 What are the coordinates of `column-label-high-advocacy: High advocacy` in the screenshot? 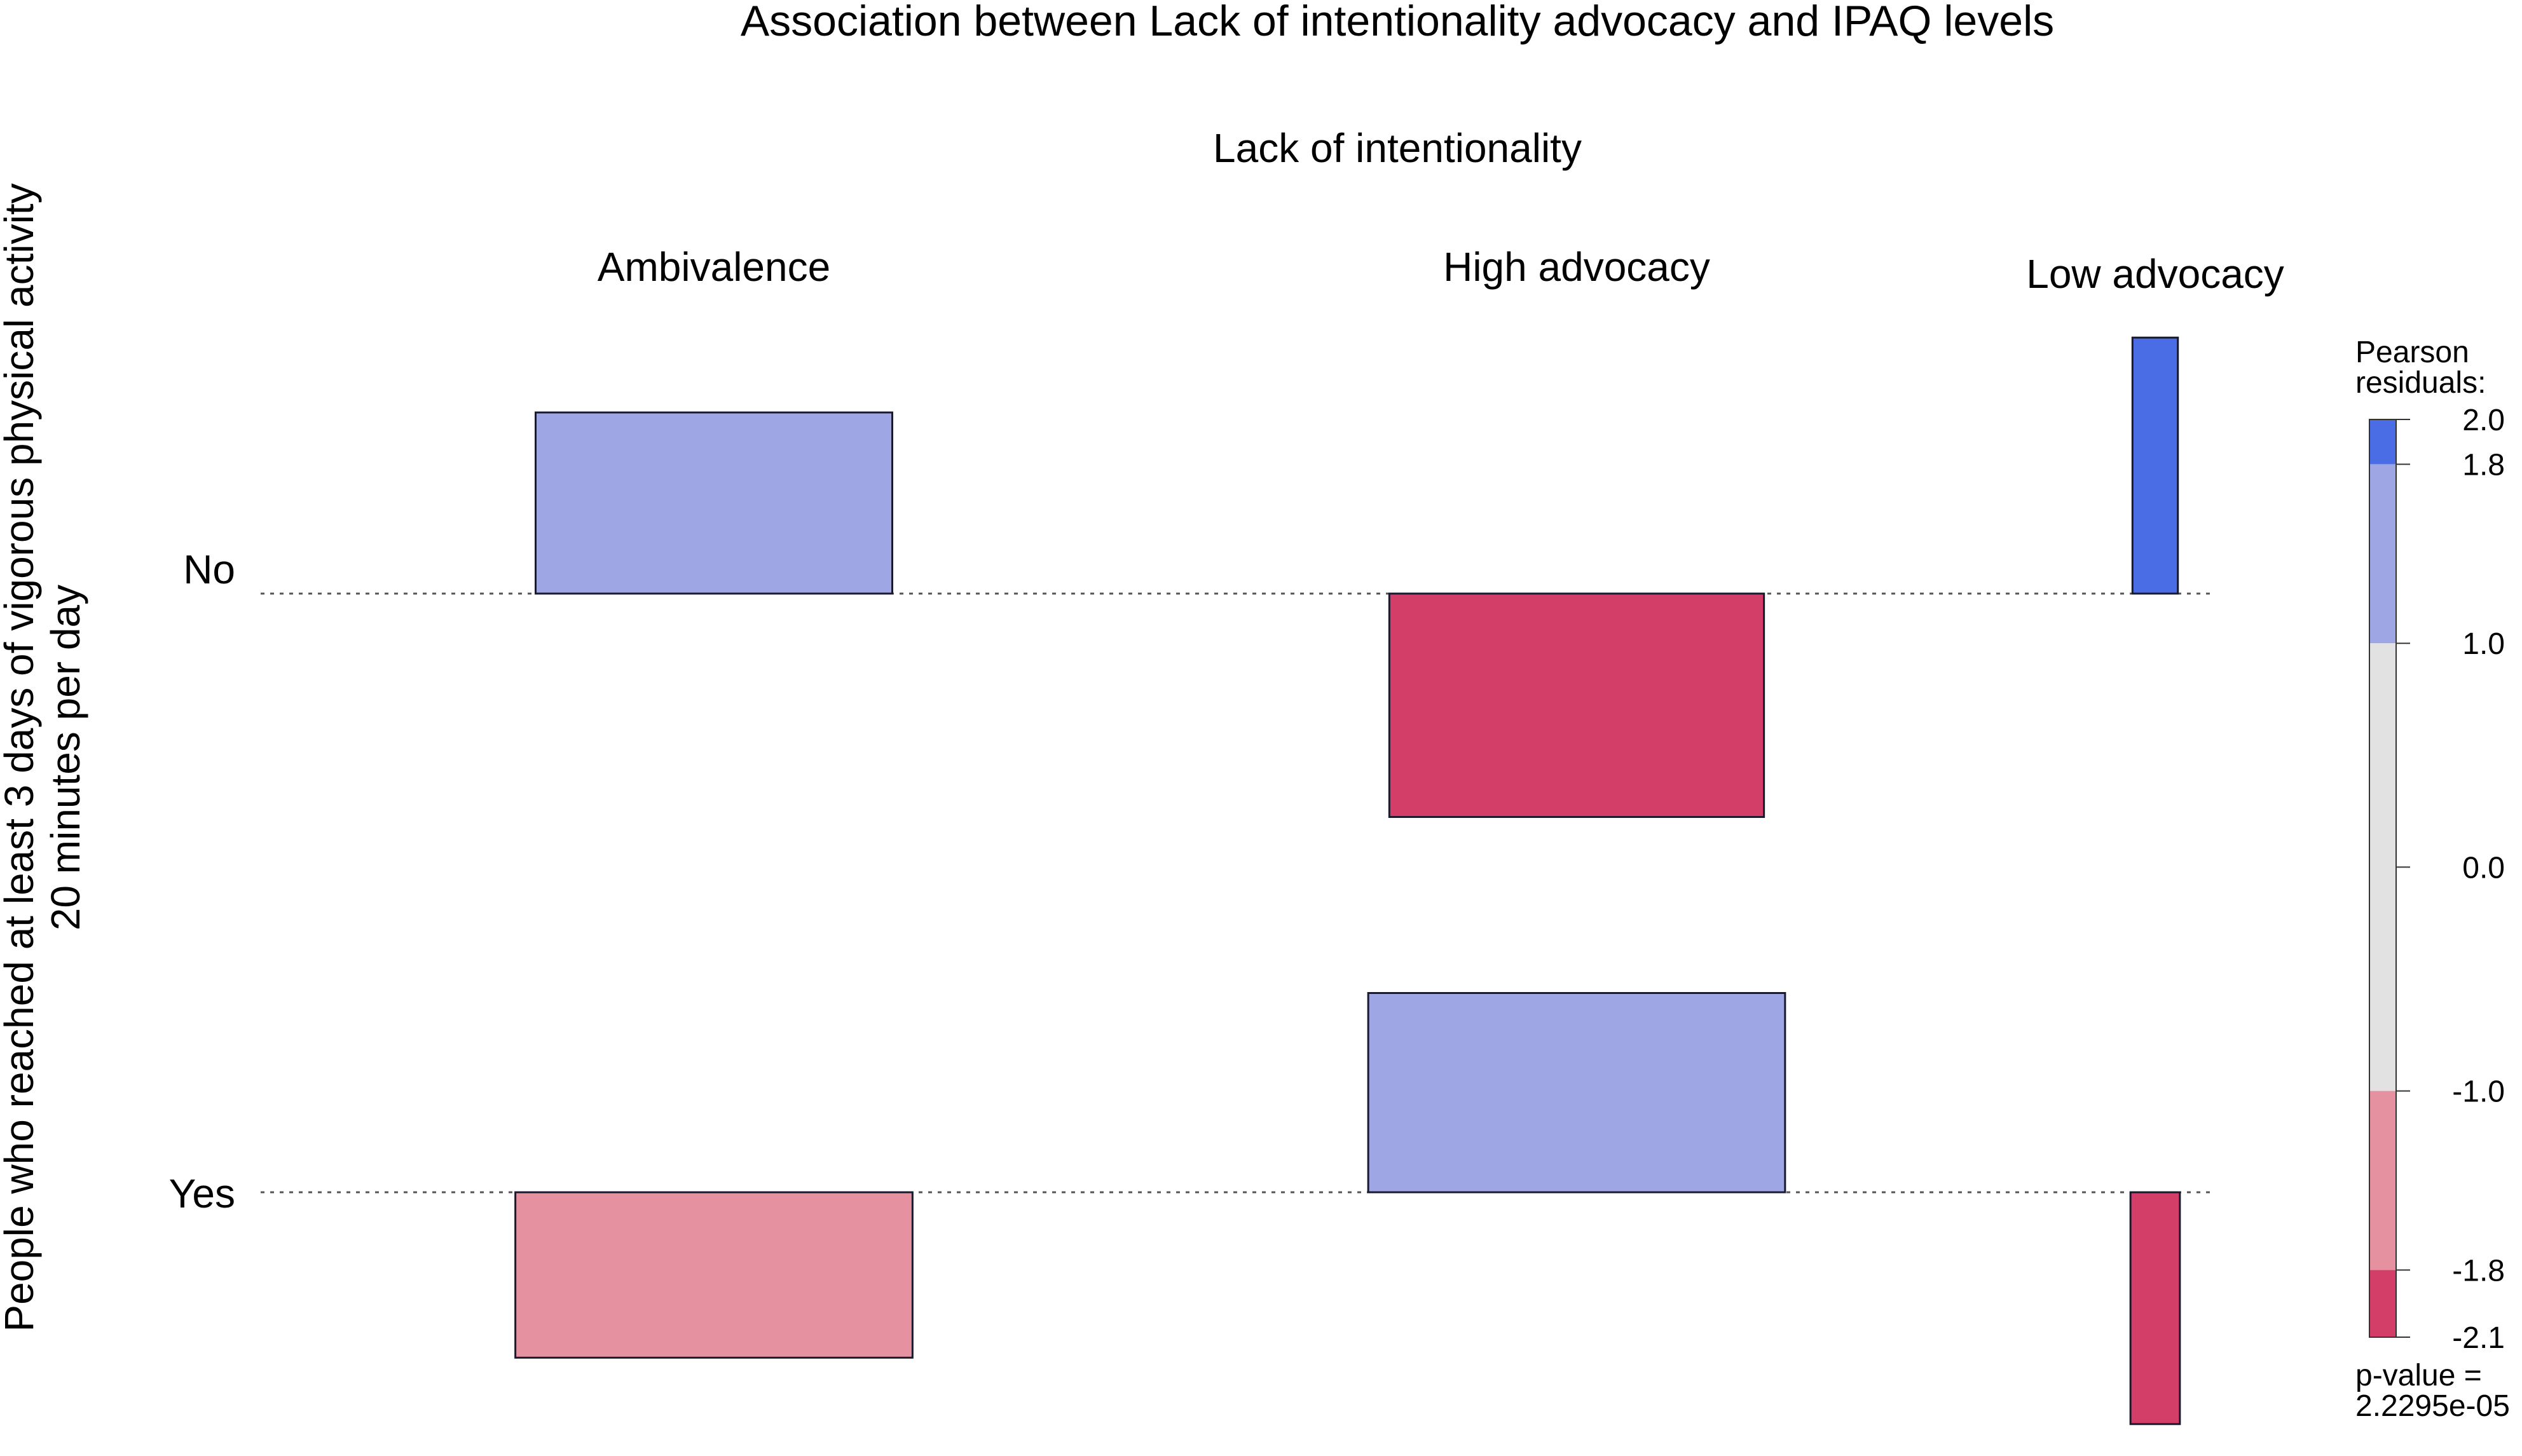 It's located at (1576, 267).